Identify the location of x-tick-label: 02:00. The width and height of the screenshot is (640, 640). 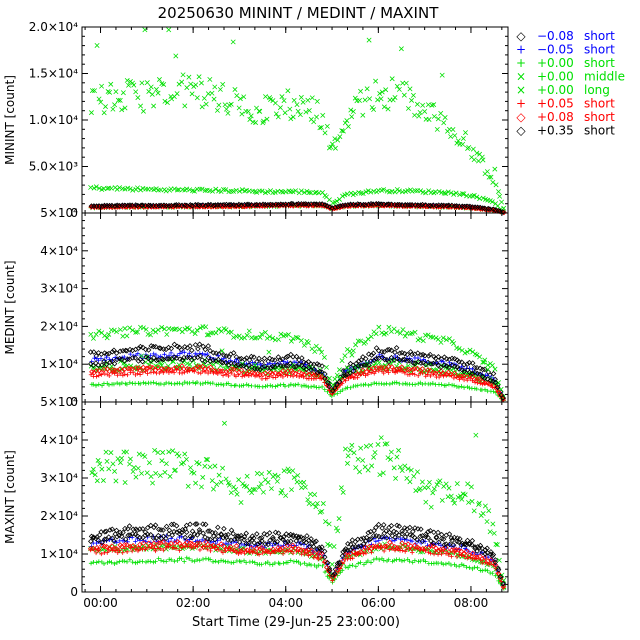
(193, 603).